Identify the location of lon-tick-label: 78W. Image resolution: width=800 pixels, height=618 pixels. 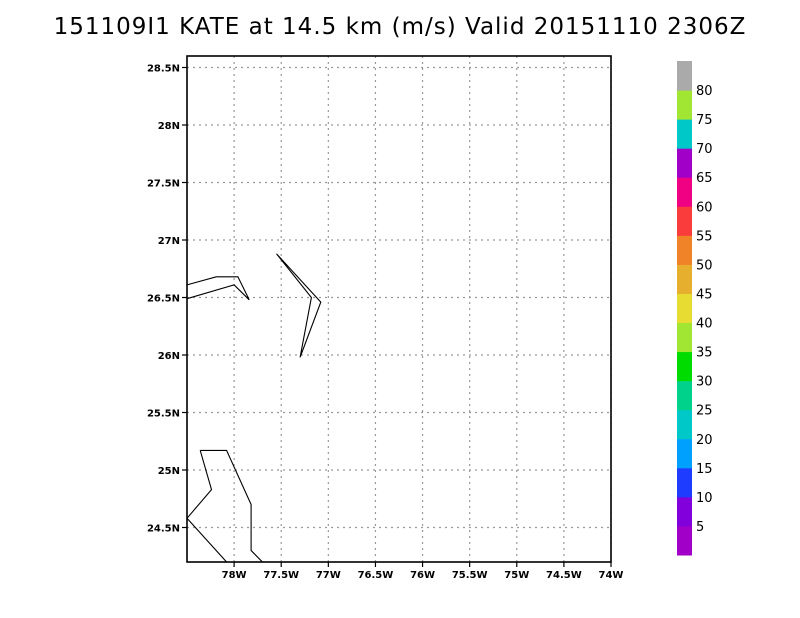
(234, 575).